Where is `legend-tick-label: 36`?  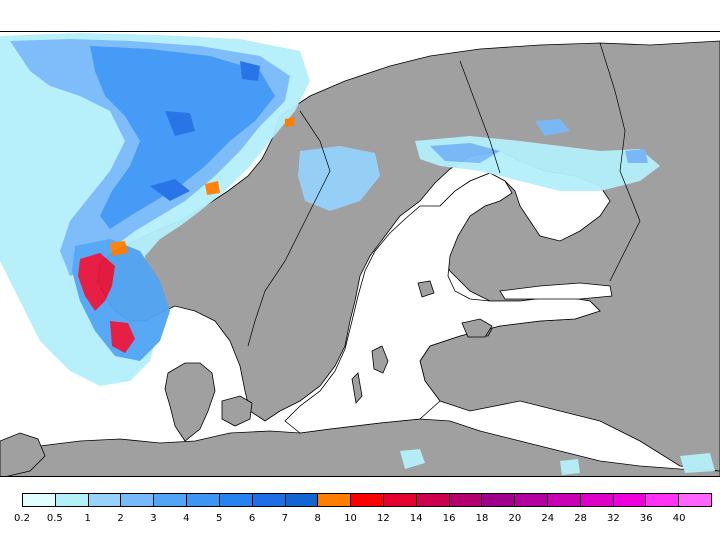 legend-tick-label: 36 is located at coordinates (646, 518).